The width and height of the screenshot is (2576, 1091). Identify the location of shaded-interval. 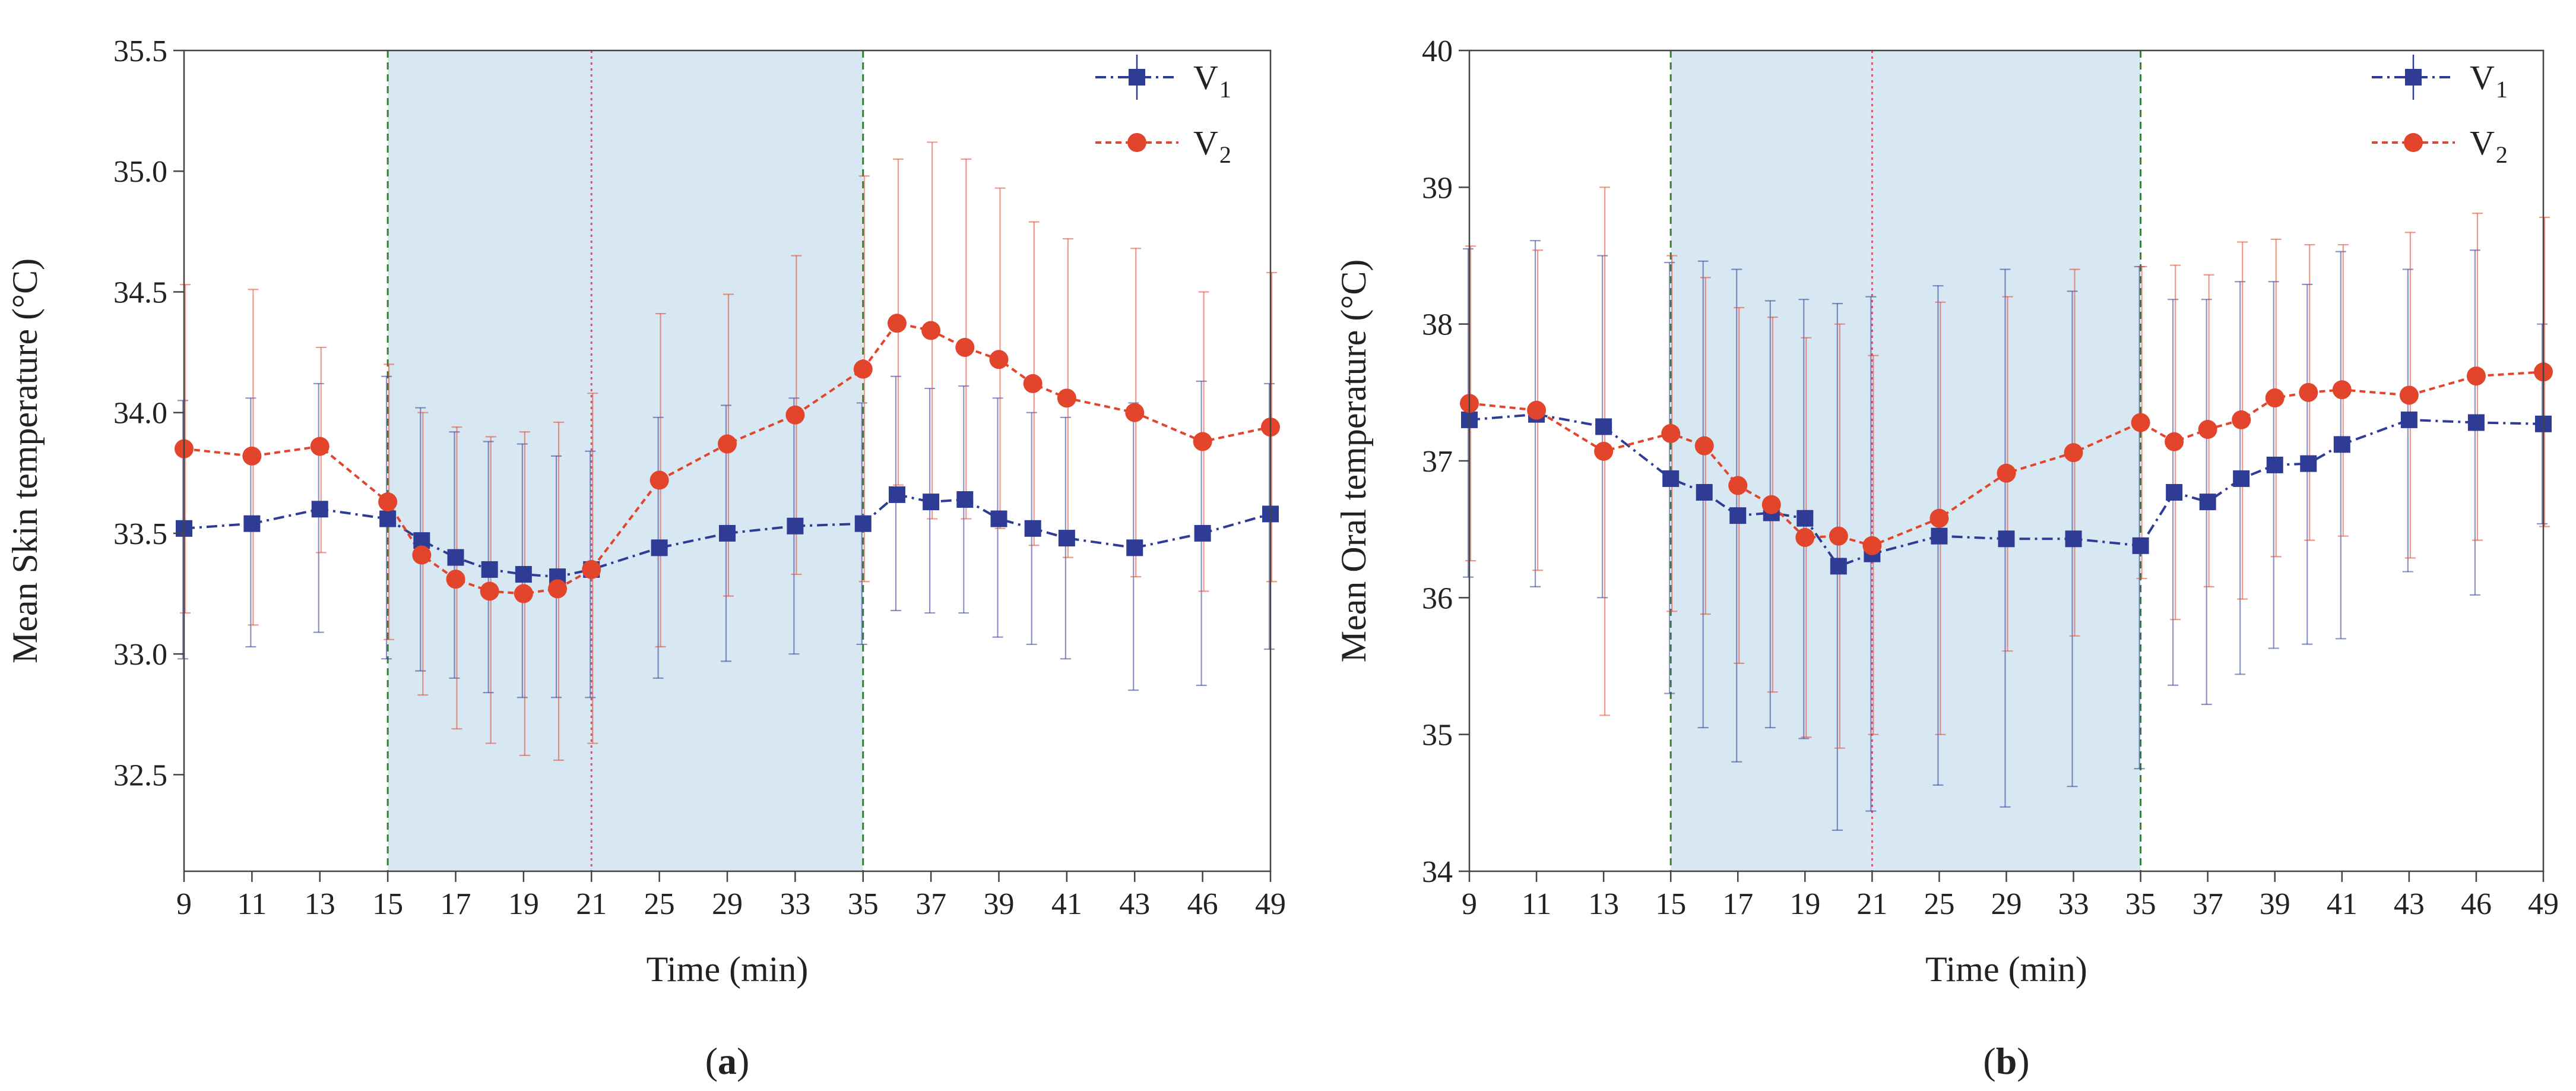
(626, 461).